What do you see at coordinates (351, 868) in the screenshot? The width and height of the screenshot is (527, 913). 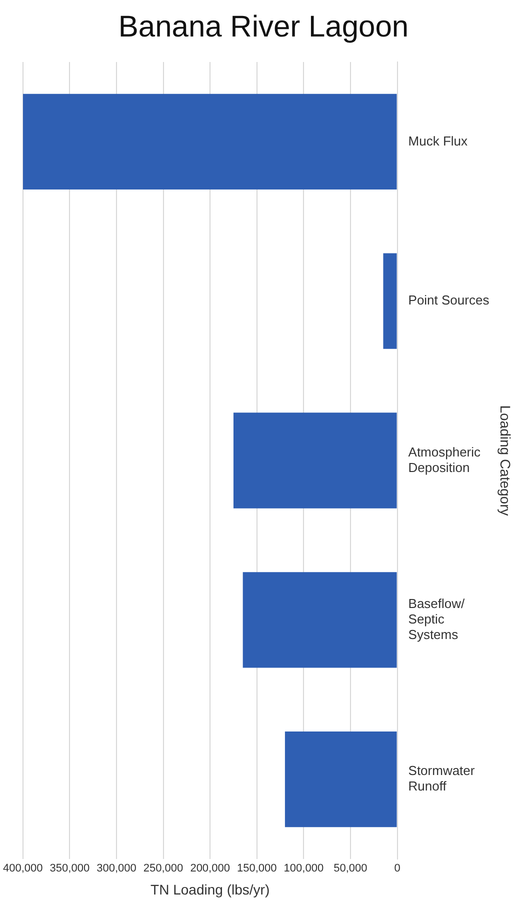 I see `x-tick-label: 50,000` at bounding box center [351, 868].